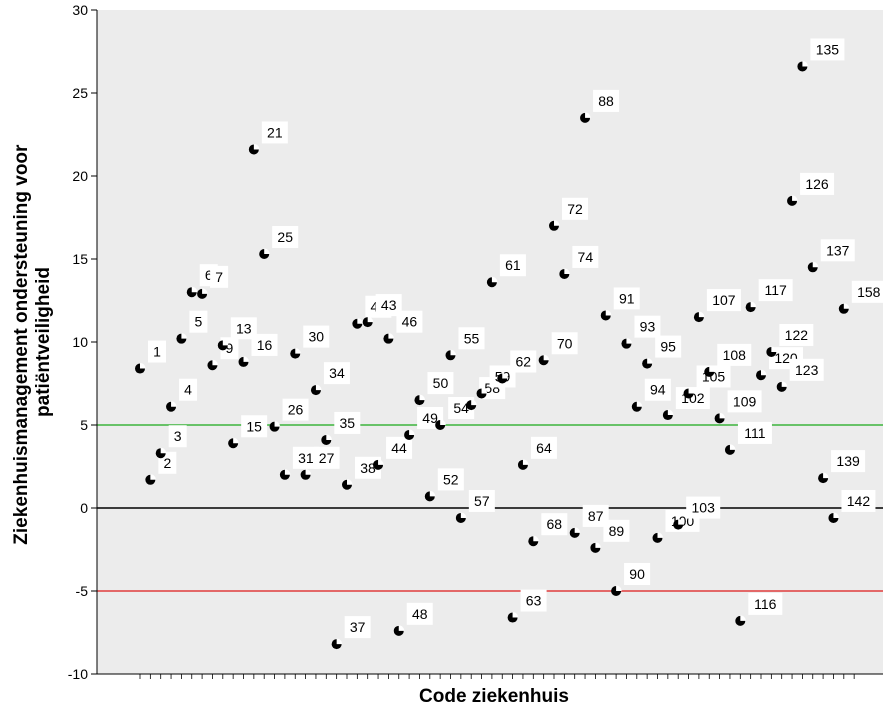 This screenshot has width=883, height=711. I want to click on point-label: 48, so click(420, 614).